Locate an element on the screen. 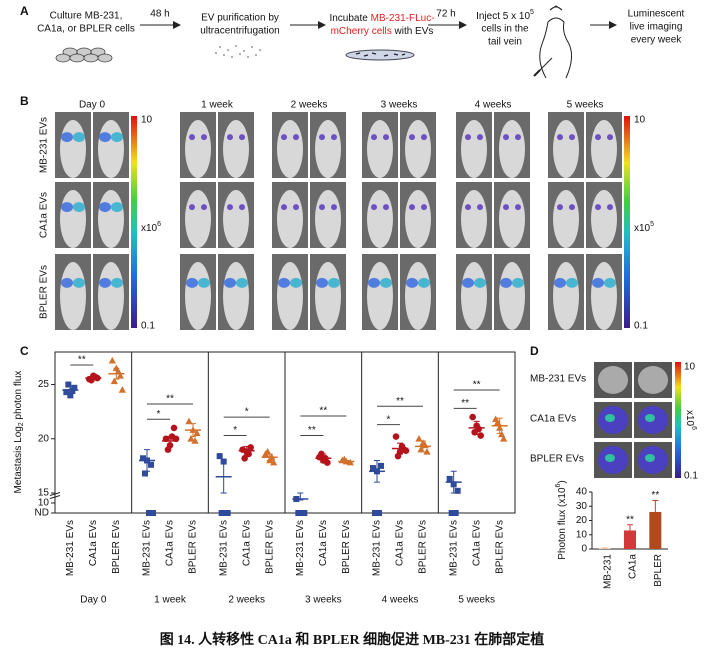 This screenshot has height=668, width=704. step-text: tail vein is located at coordinates (505, 42).